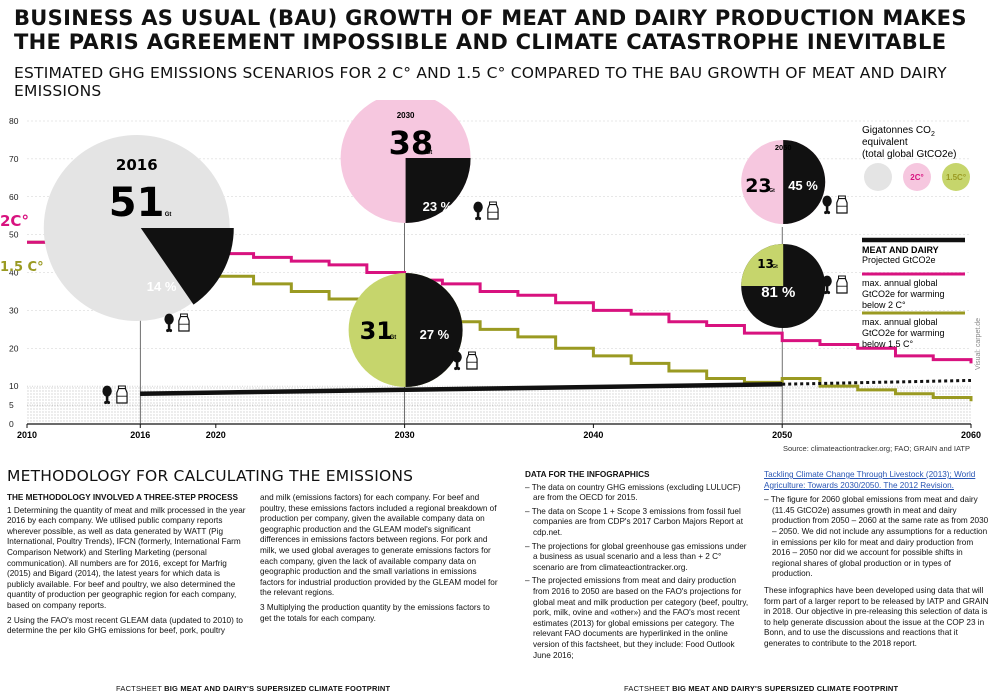  I want to click on bubble-share-2050-2c, so click(804, 182).